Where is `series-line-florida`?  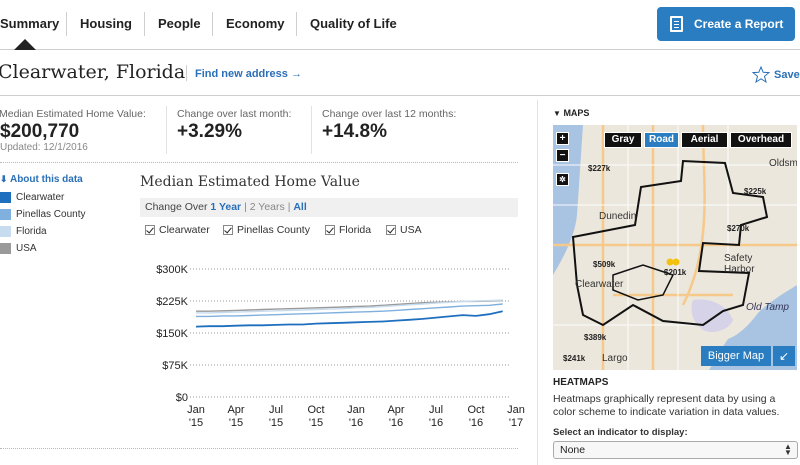 series-line-florida is located at coordinates (349, 306).